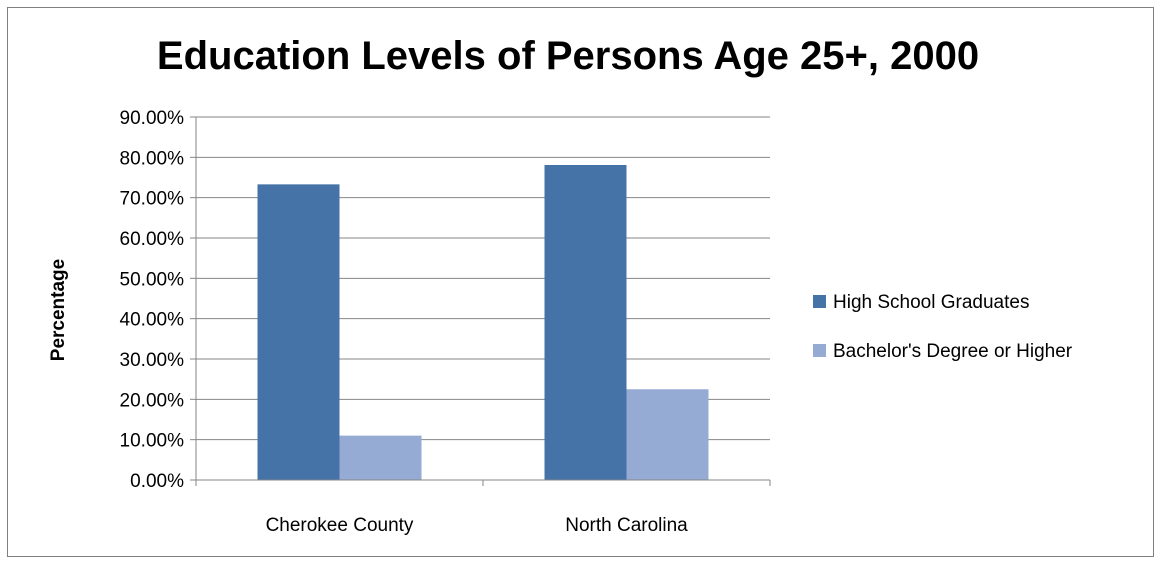 The image size is (1159, 563). I want to click on legend-label: Bachelor's Degree or Higher, so click(953, 351).